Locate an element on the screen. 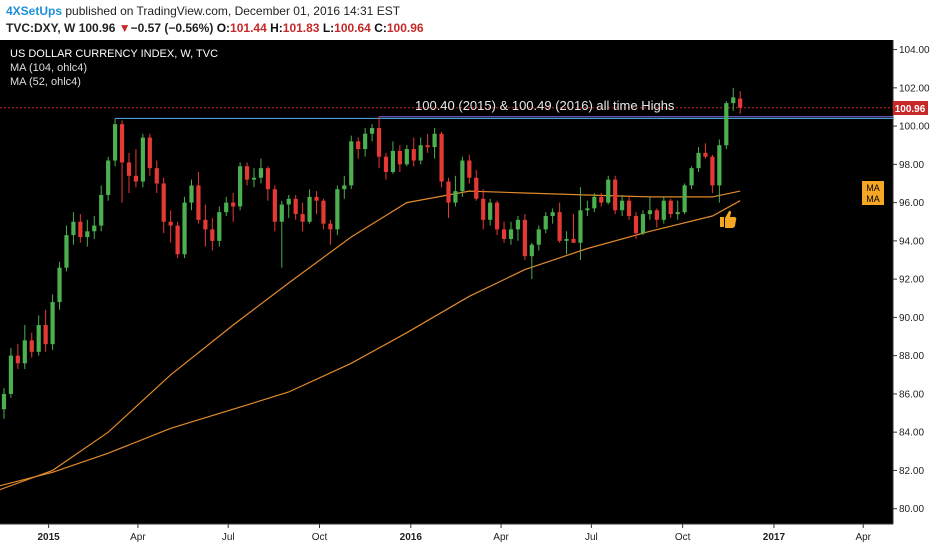  open-value: 101.44 is located at coordinates (248, 28).